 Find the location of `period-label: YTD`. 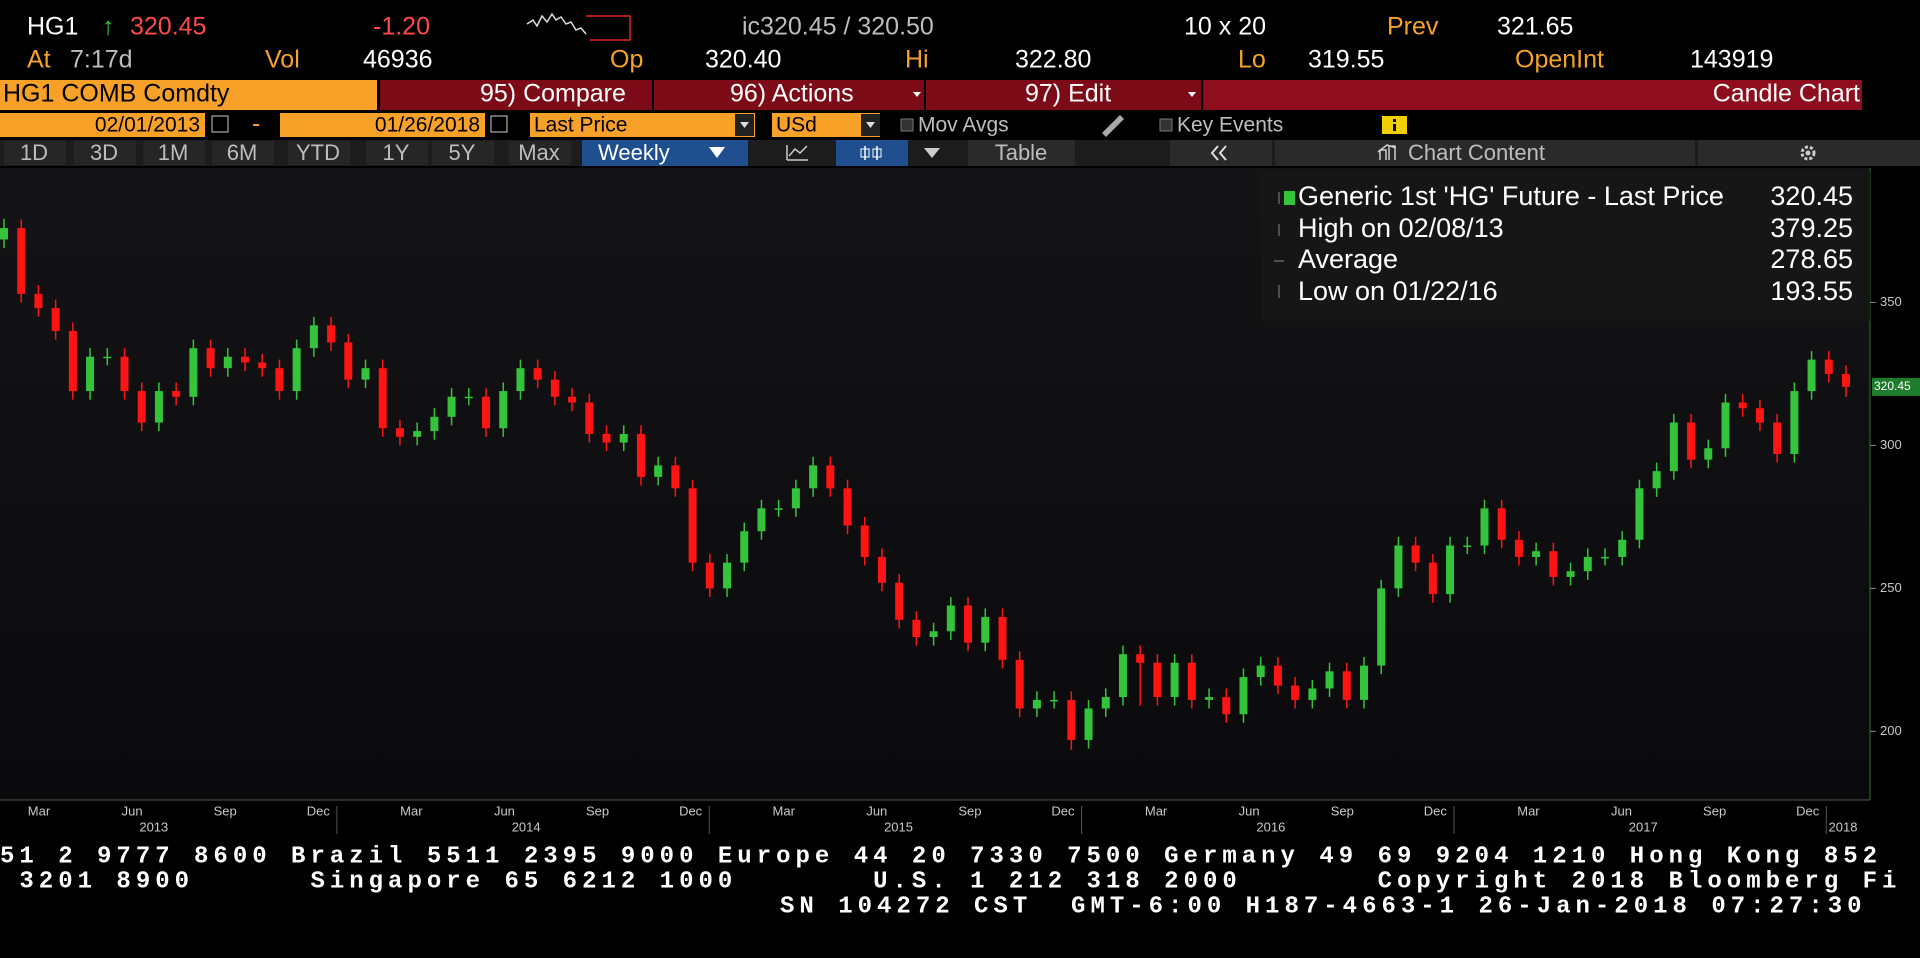

period-label: YTD is located at coordinates (318, 152).